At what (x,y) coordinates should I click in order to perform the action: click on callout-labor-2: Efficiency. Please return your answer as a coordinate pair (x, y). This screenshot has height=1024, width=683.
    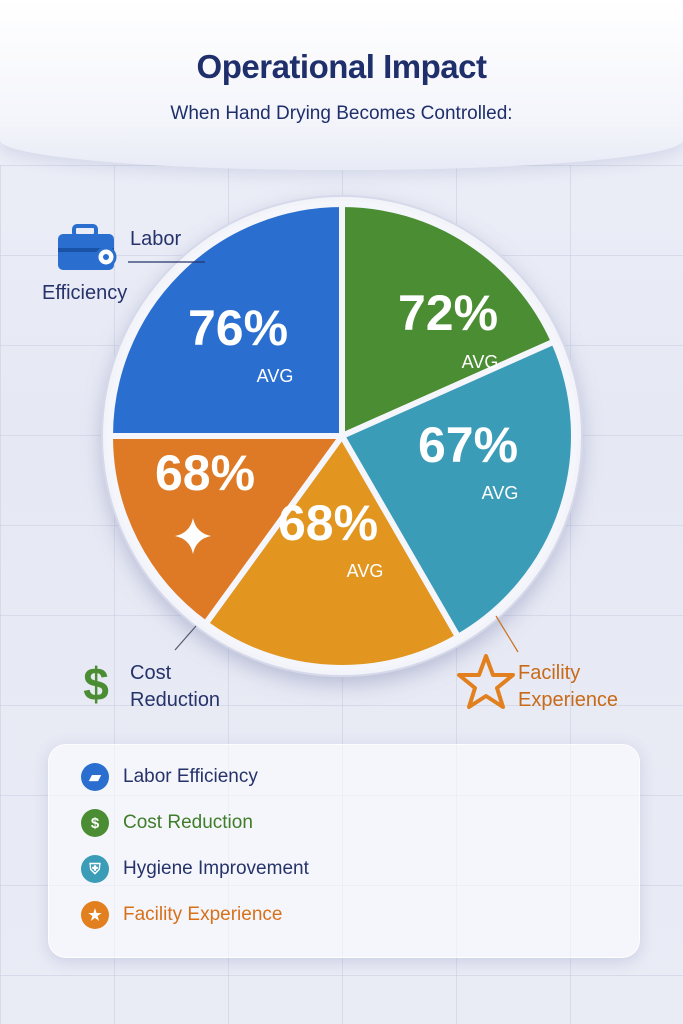
    Looking at the image, I should click on (84, 293).